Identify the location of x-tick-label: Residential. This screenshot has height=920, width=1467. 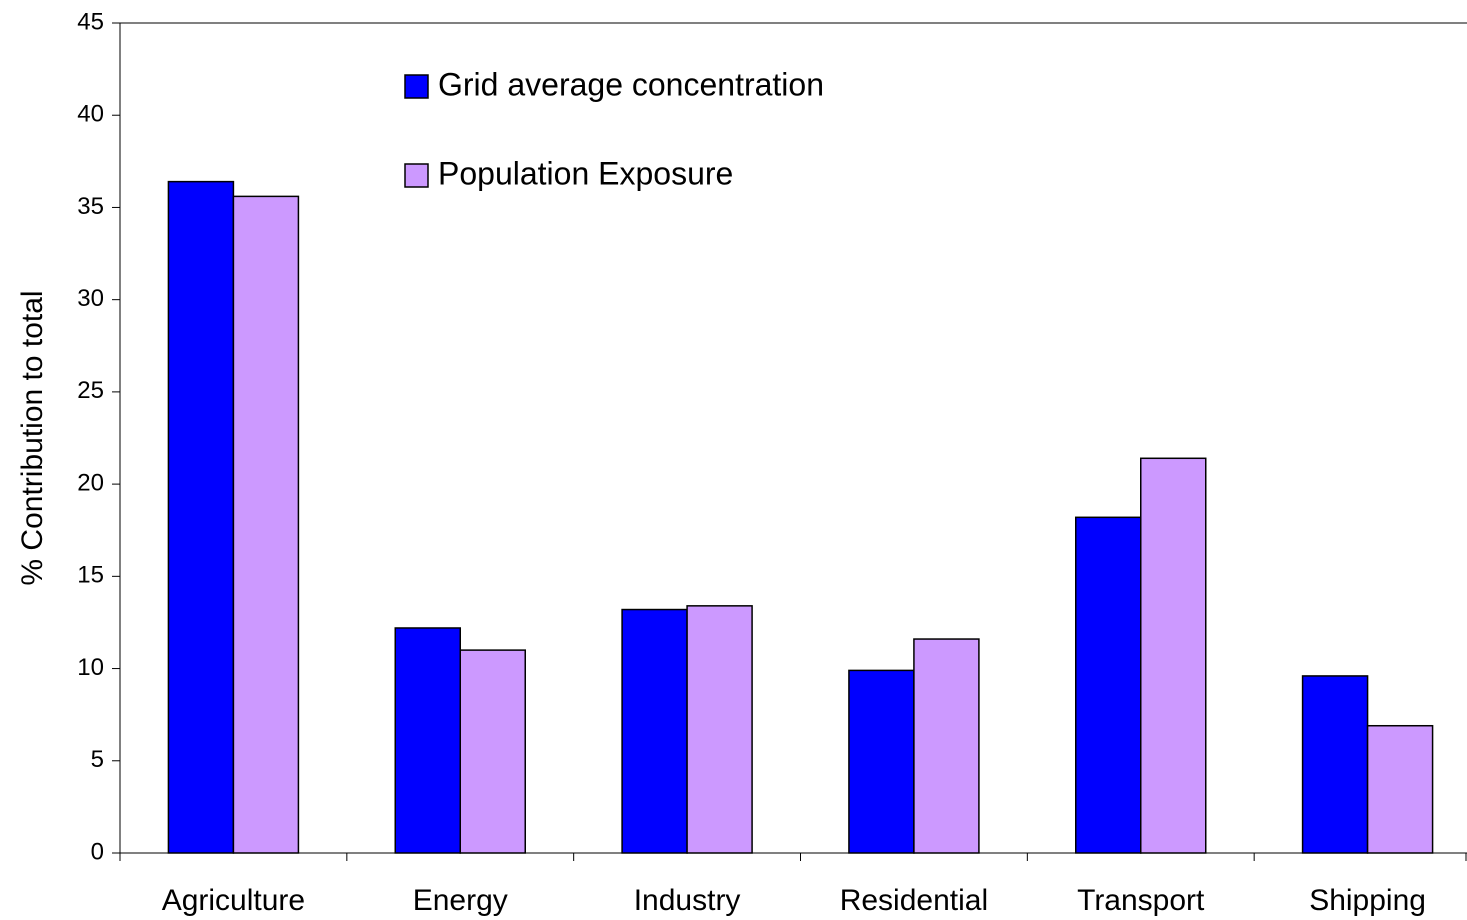
(914, 900).